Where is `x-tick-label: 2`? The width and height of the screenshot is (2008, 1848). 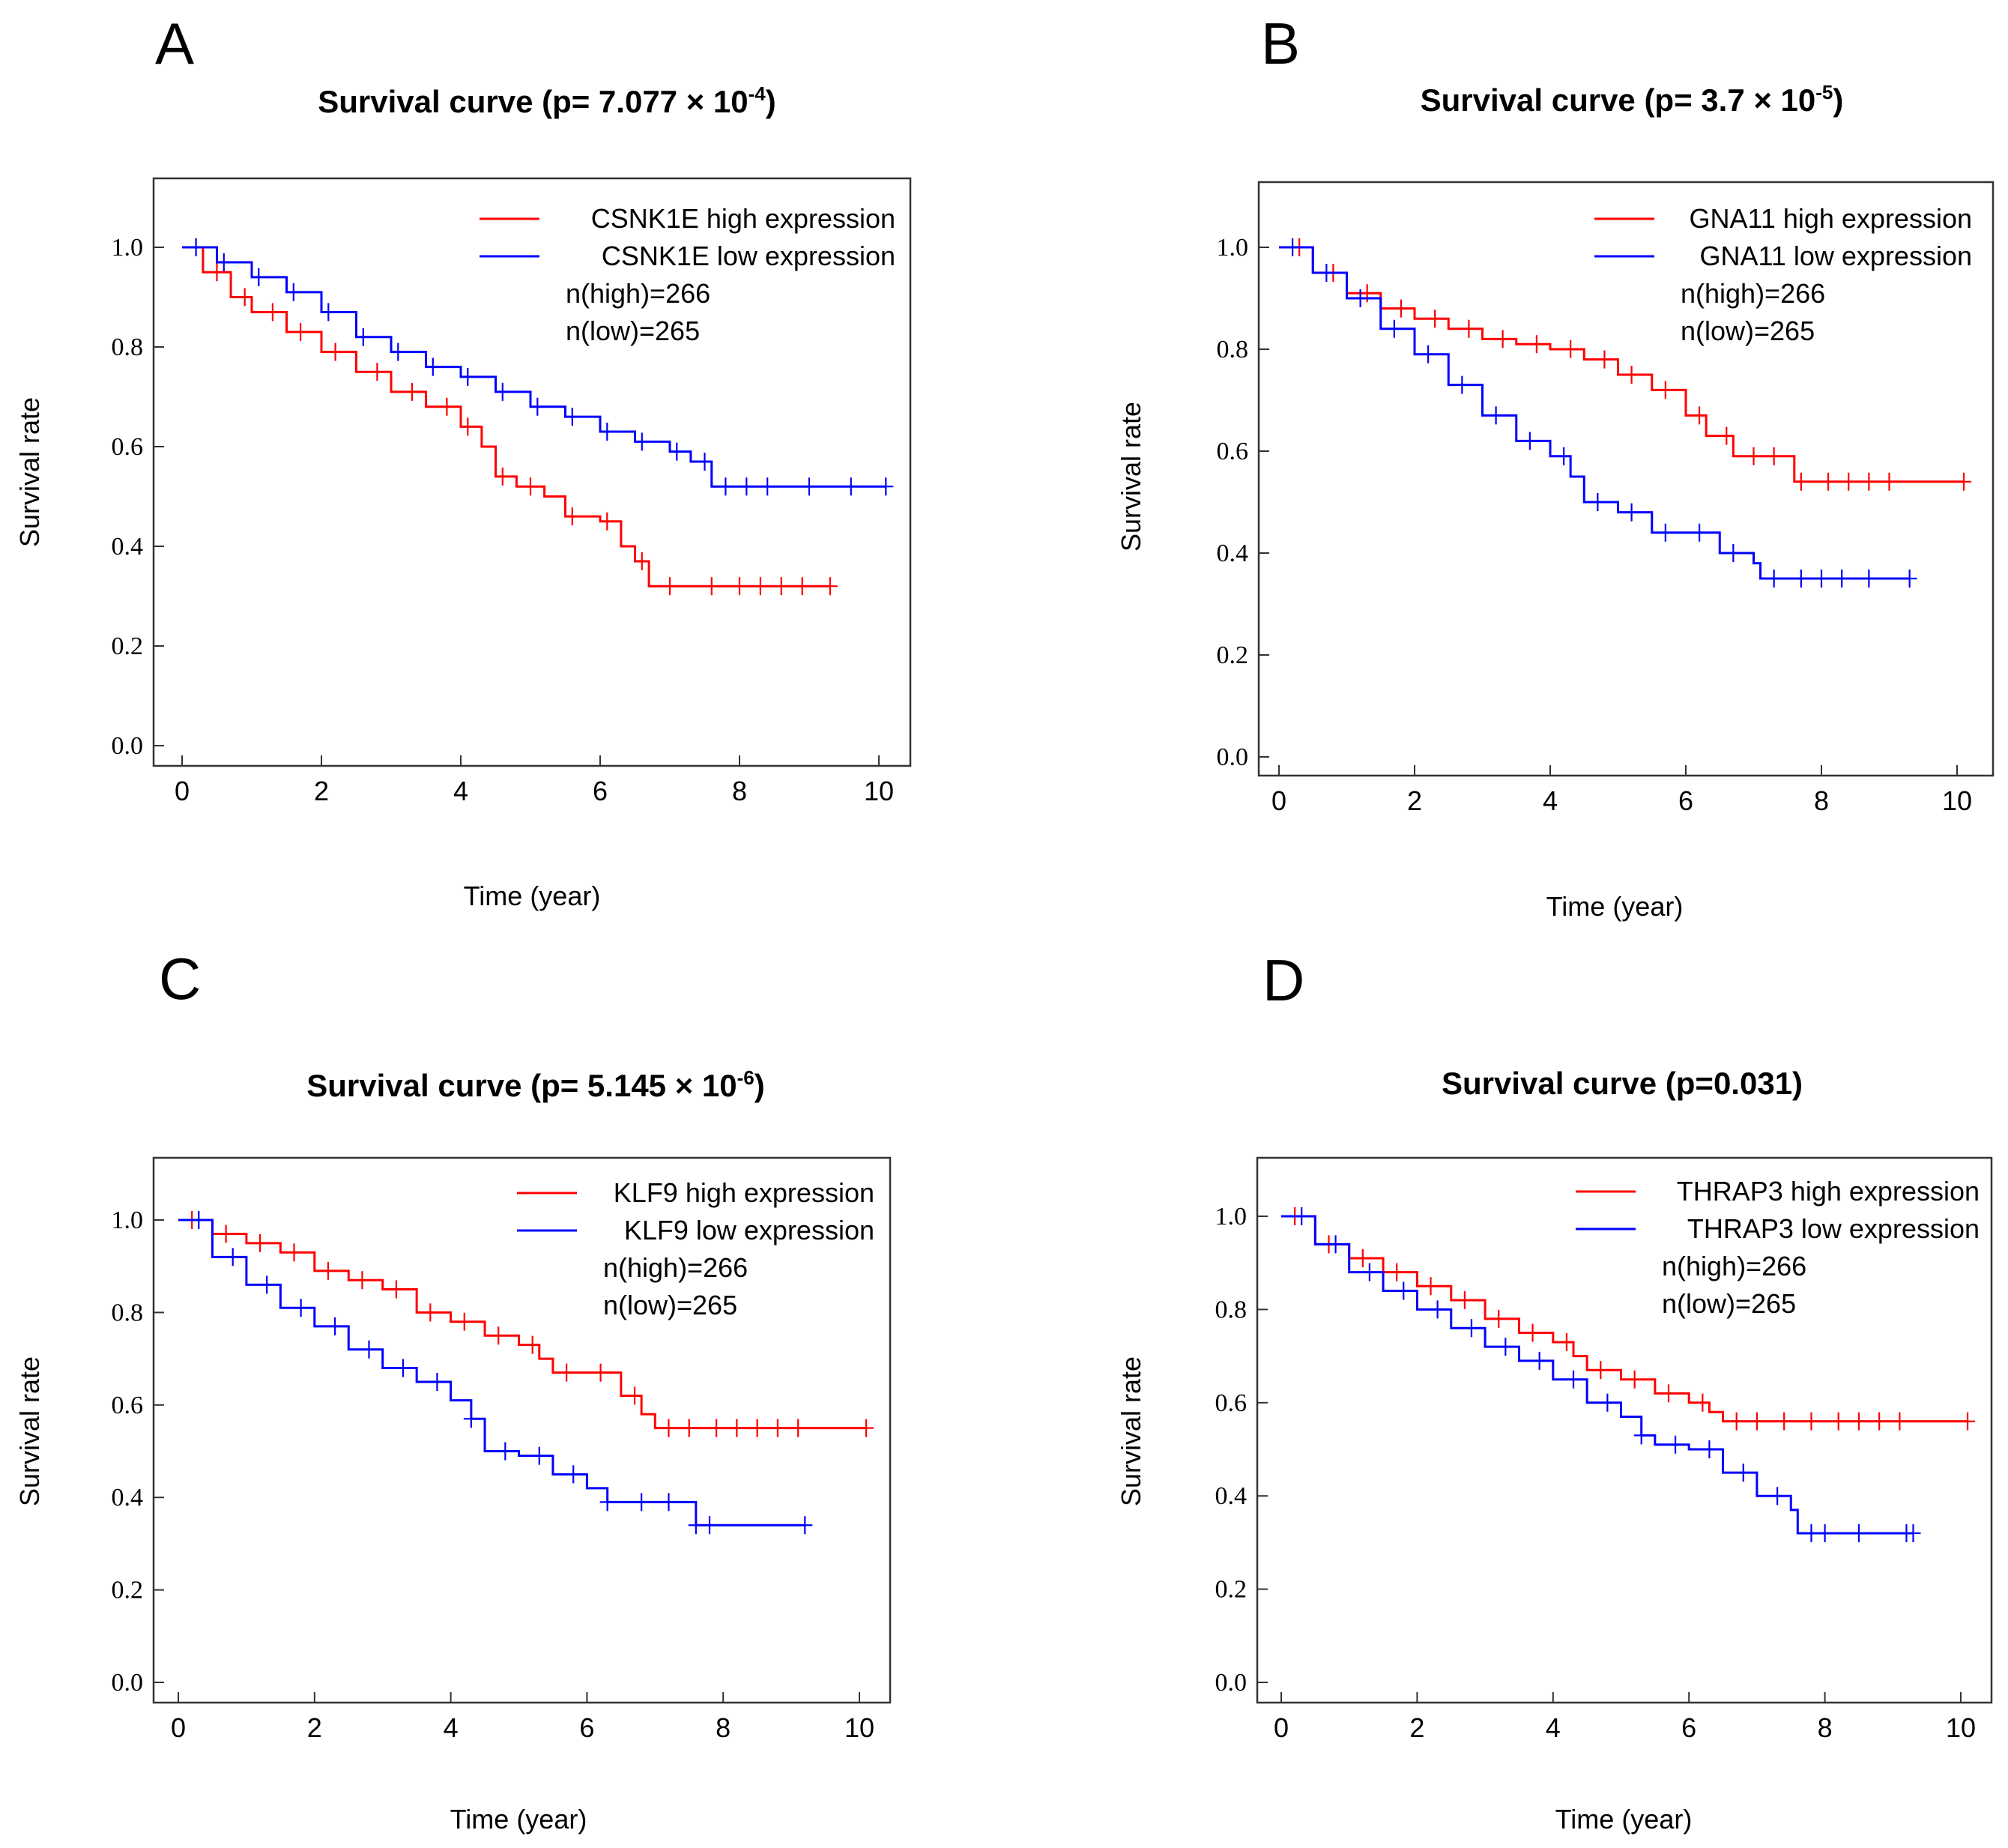 x-tick-label: 2 is located at coordinates (1414, 800).